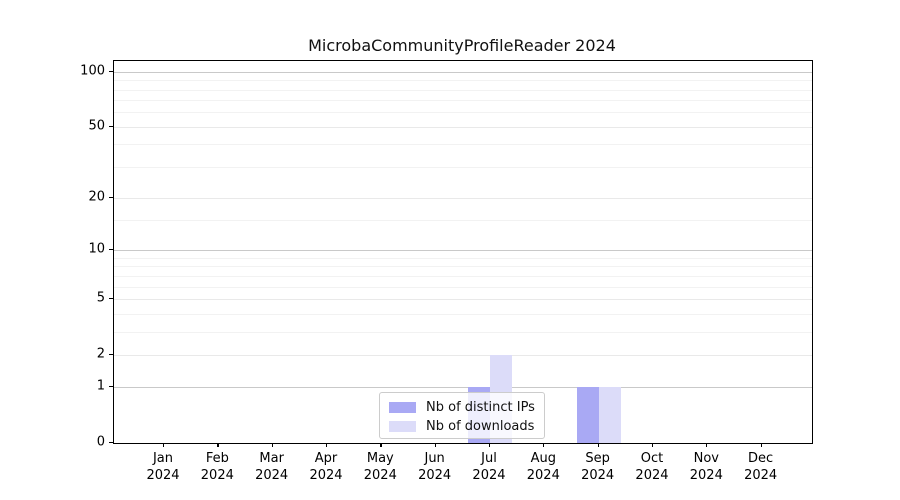  Describe the element at coordinates (462, 45) in the screenshot. I see `chart-title: MicrobaCommunityProfileReader 2024` at that location.